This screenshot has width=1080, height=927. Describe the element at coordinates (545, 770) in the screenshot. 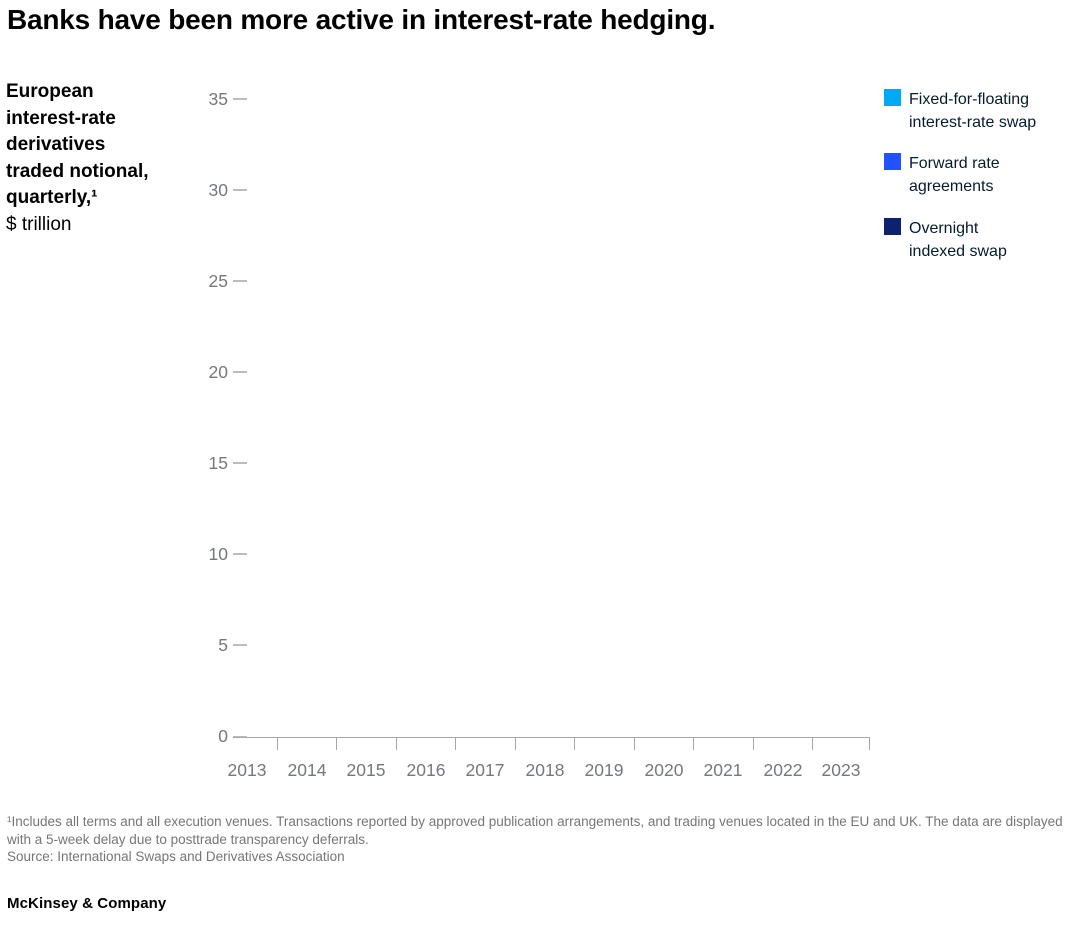

I see `x-tick-label: 2018` at that location.